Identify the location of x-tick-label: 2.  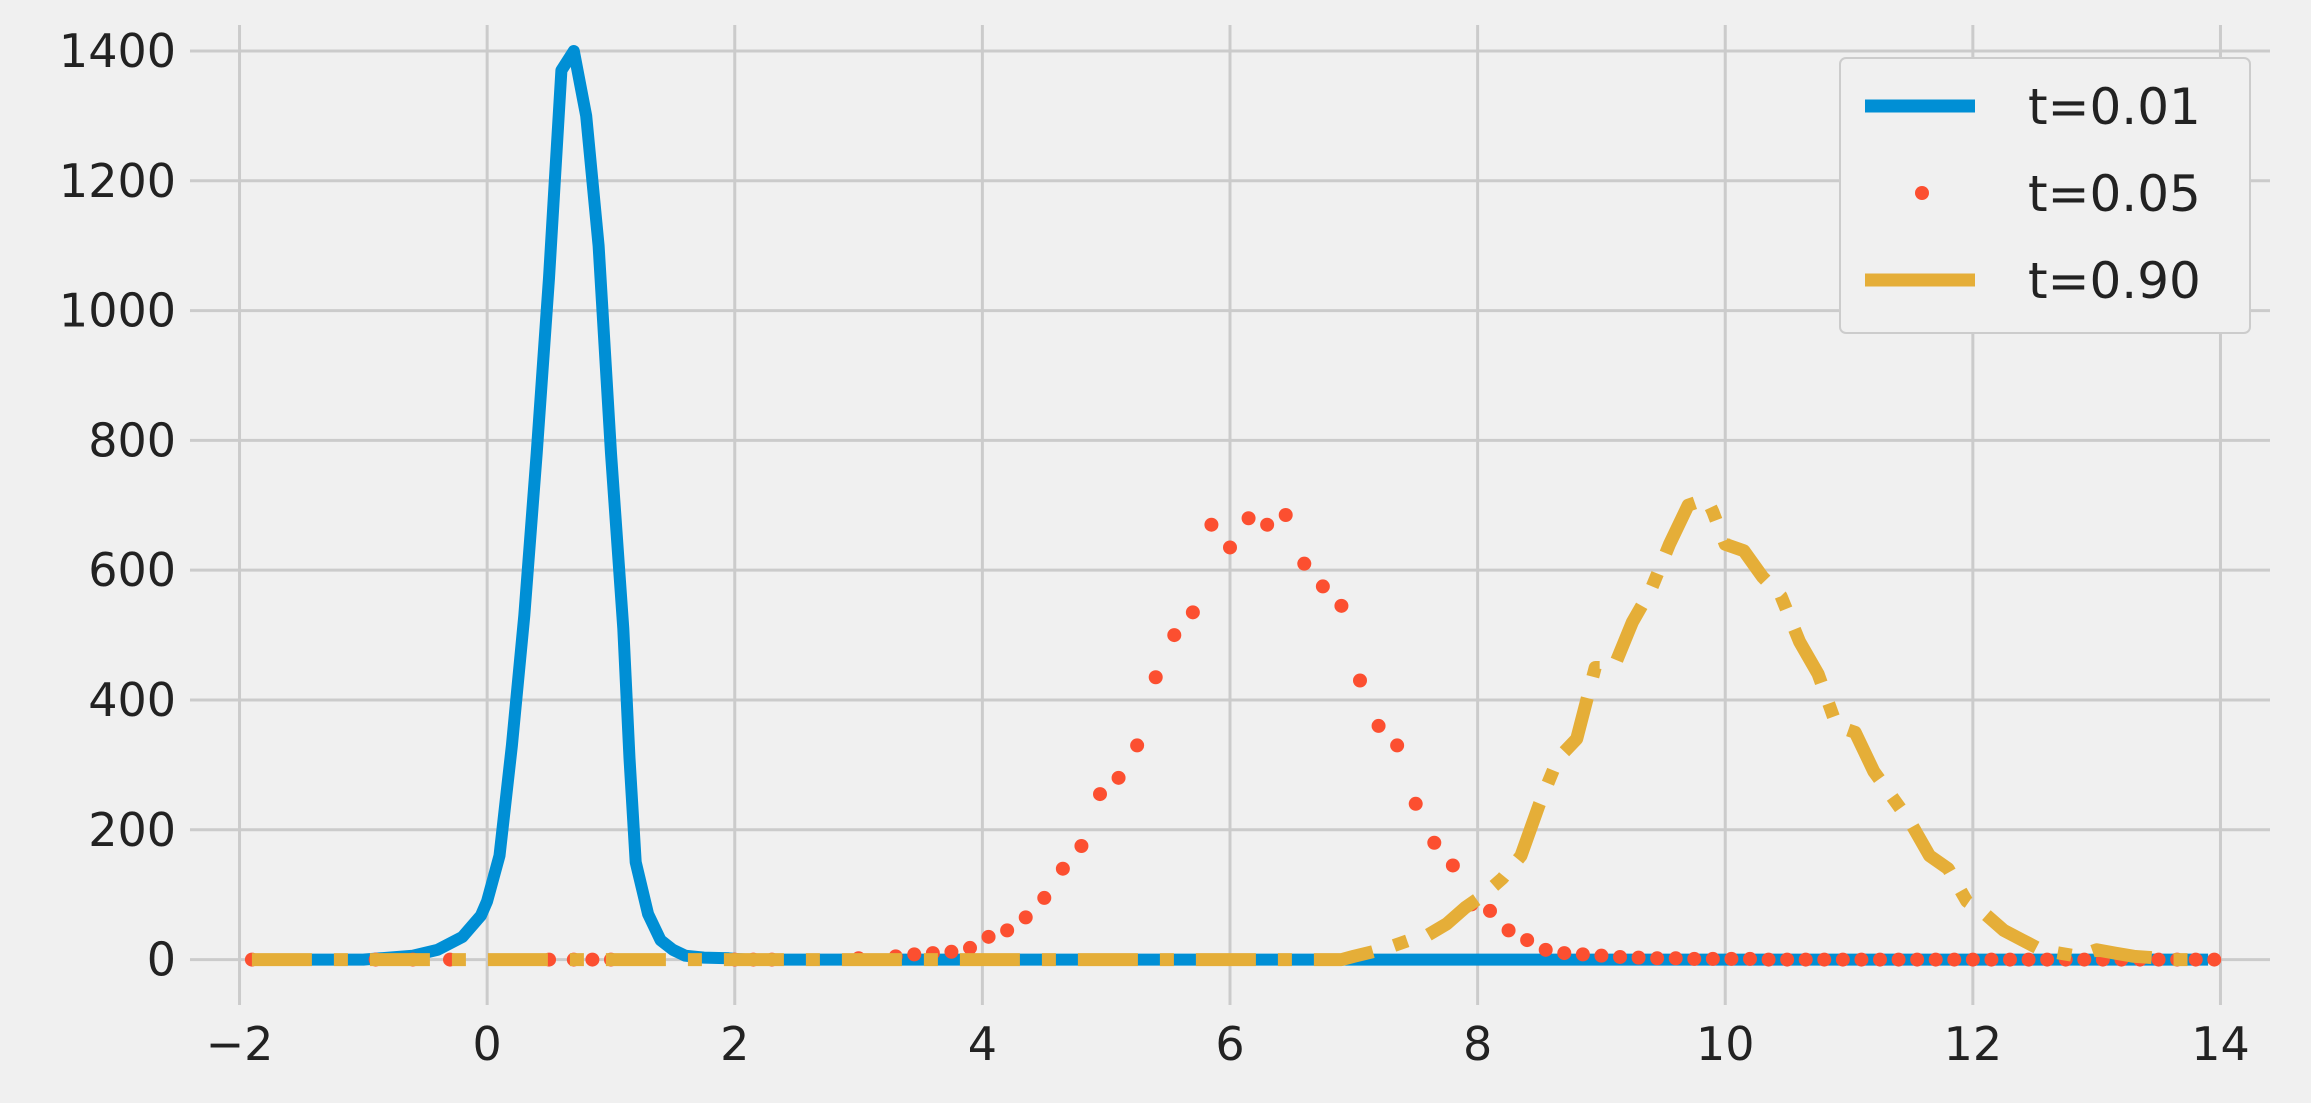
(734, 1044).